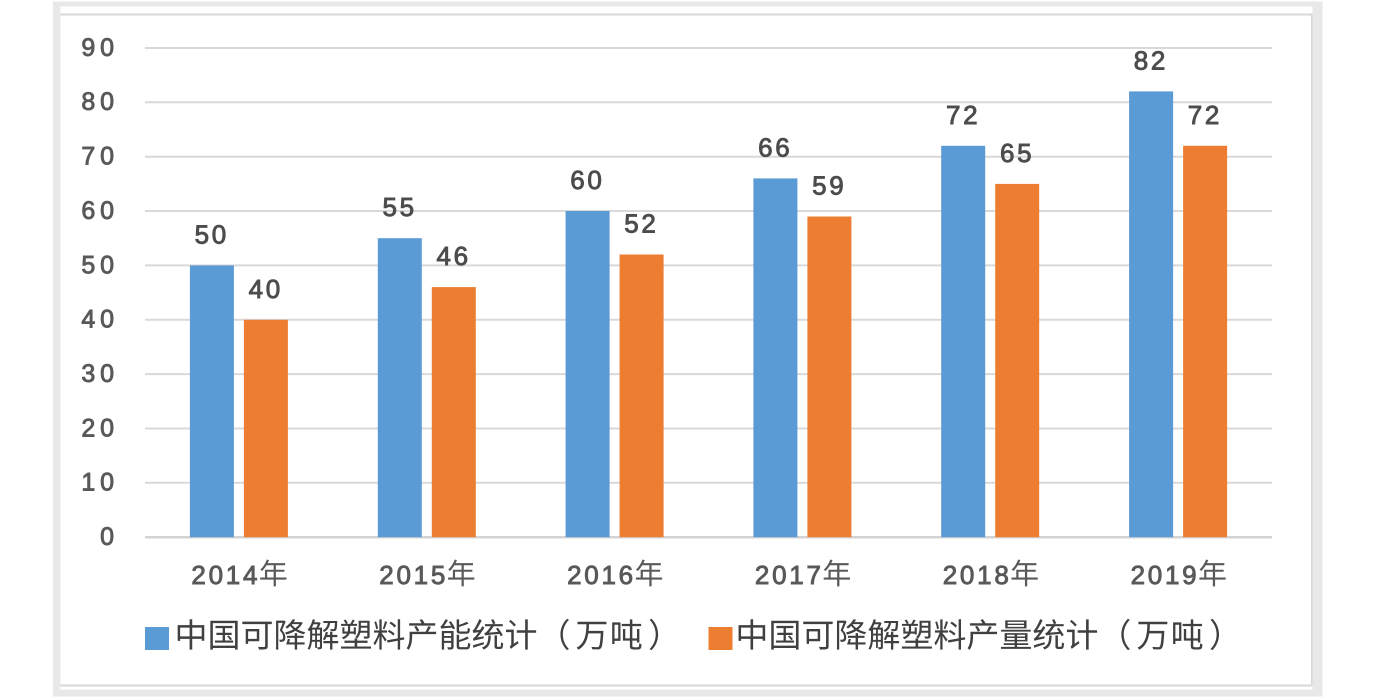  I want to click on svg-text: 3, so click(88, 374).